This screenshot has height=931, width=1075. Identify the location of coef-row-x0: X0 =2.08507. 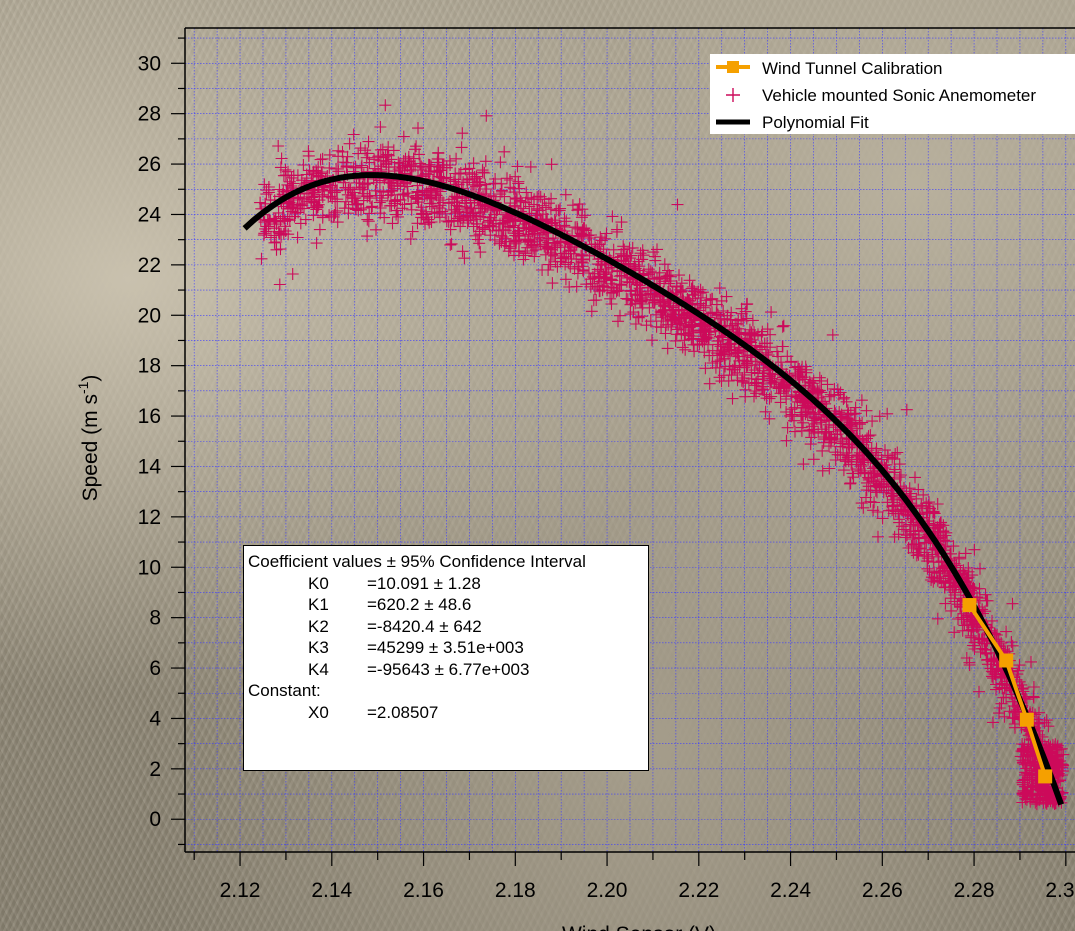
(448, 713).